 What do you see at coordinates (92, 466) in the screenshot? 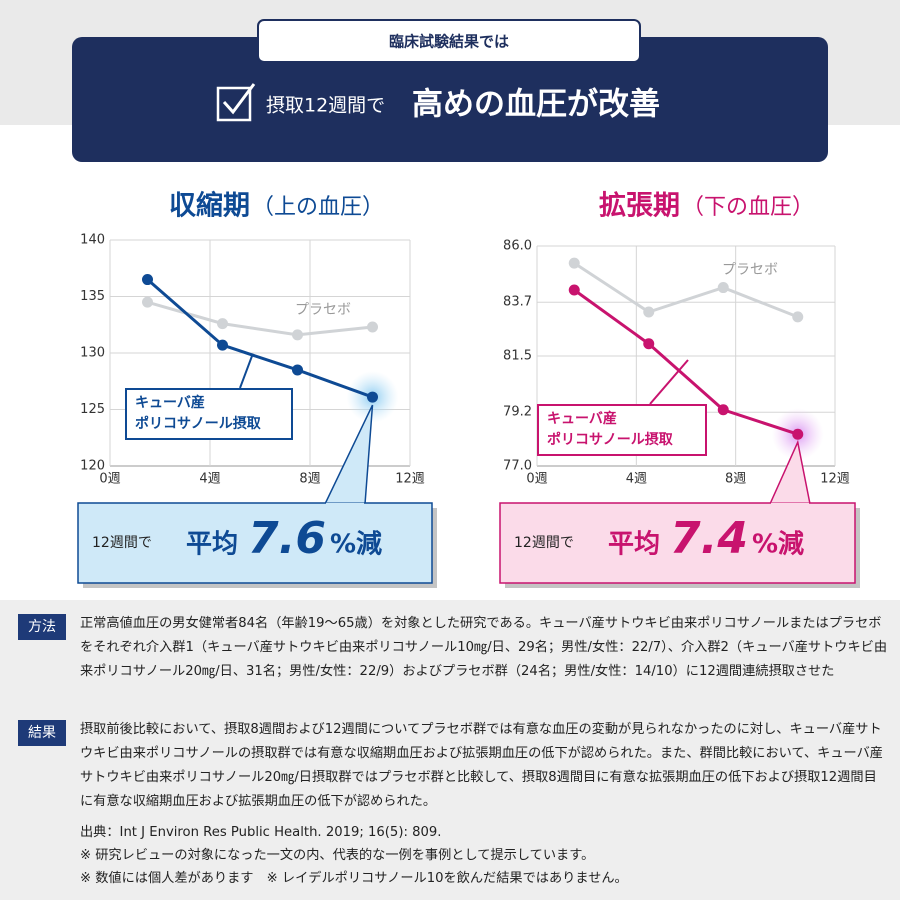
I see `y-tick-label: 120` at bounding box center [92, 466].